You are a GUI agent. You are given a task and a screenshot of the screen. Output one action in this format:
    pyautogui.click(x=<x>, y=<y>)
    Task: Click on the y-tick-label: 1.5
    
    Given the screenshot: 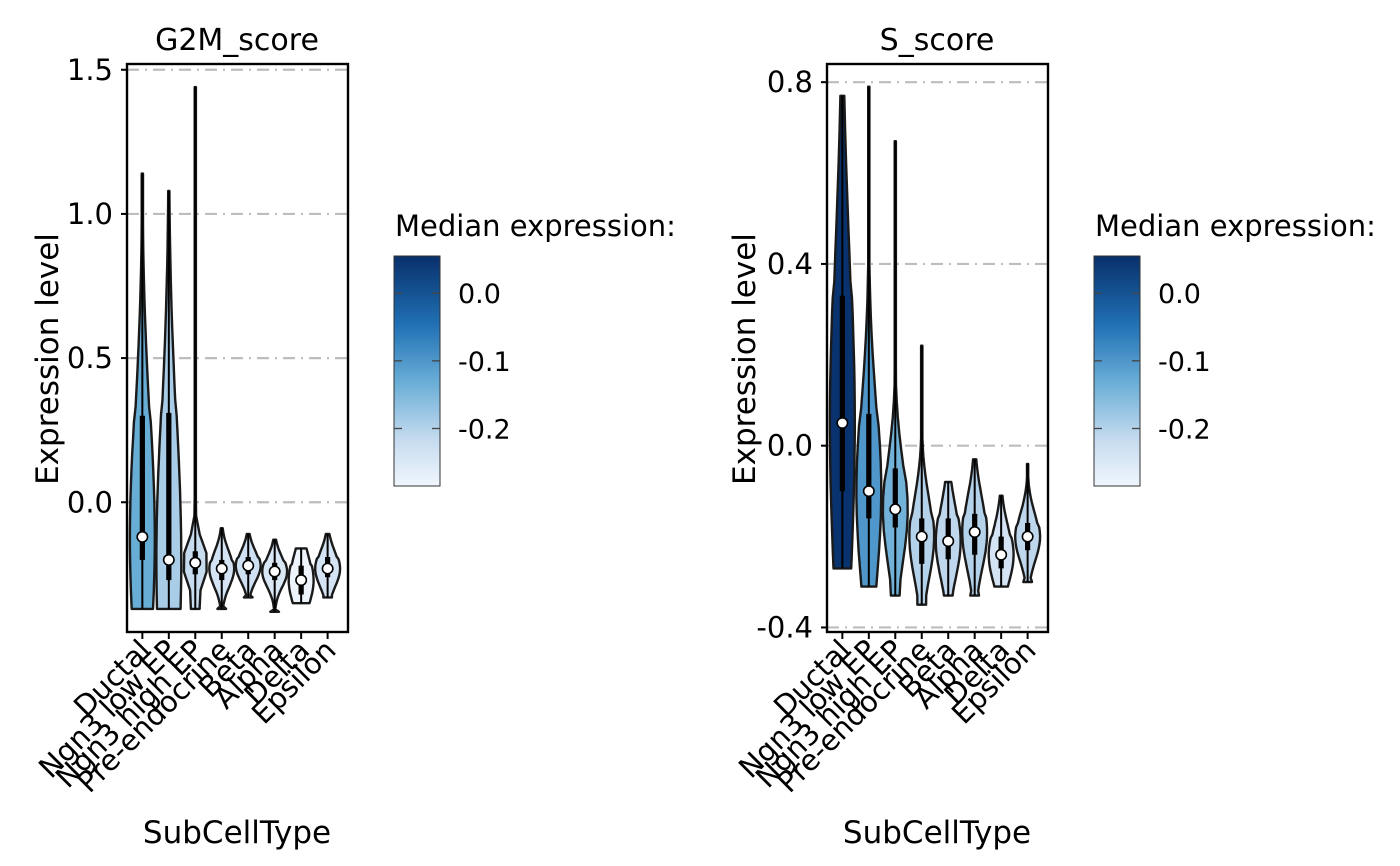 What is the action you would take?
    pyautogui.click(x=90, y=70)
    